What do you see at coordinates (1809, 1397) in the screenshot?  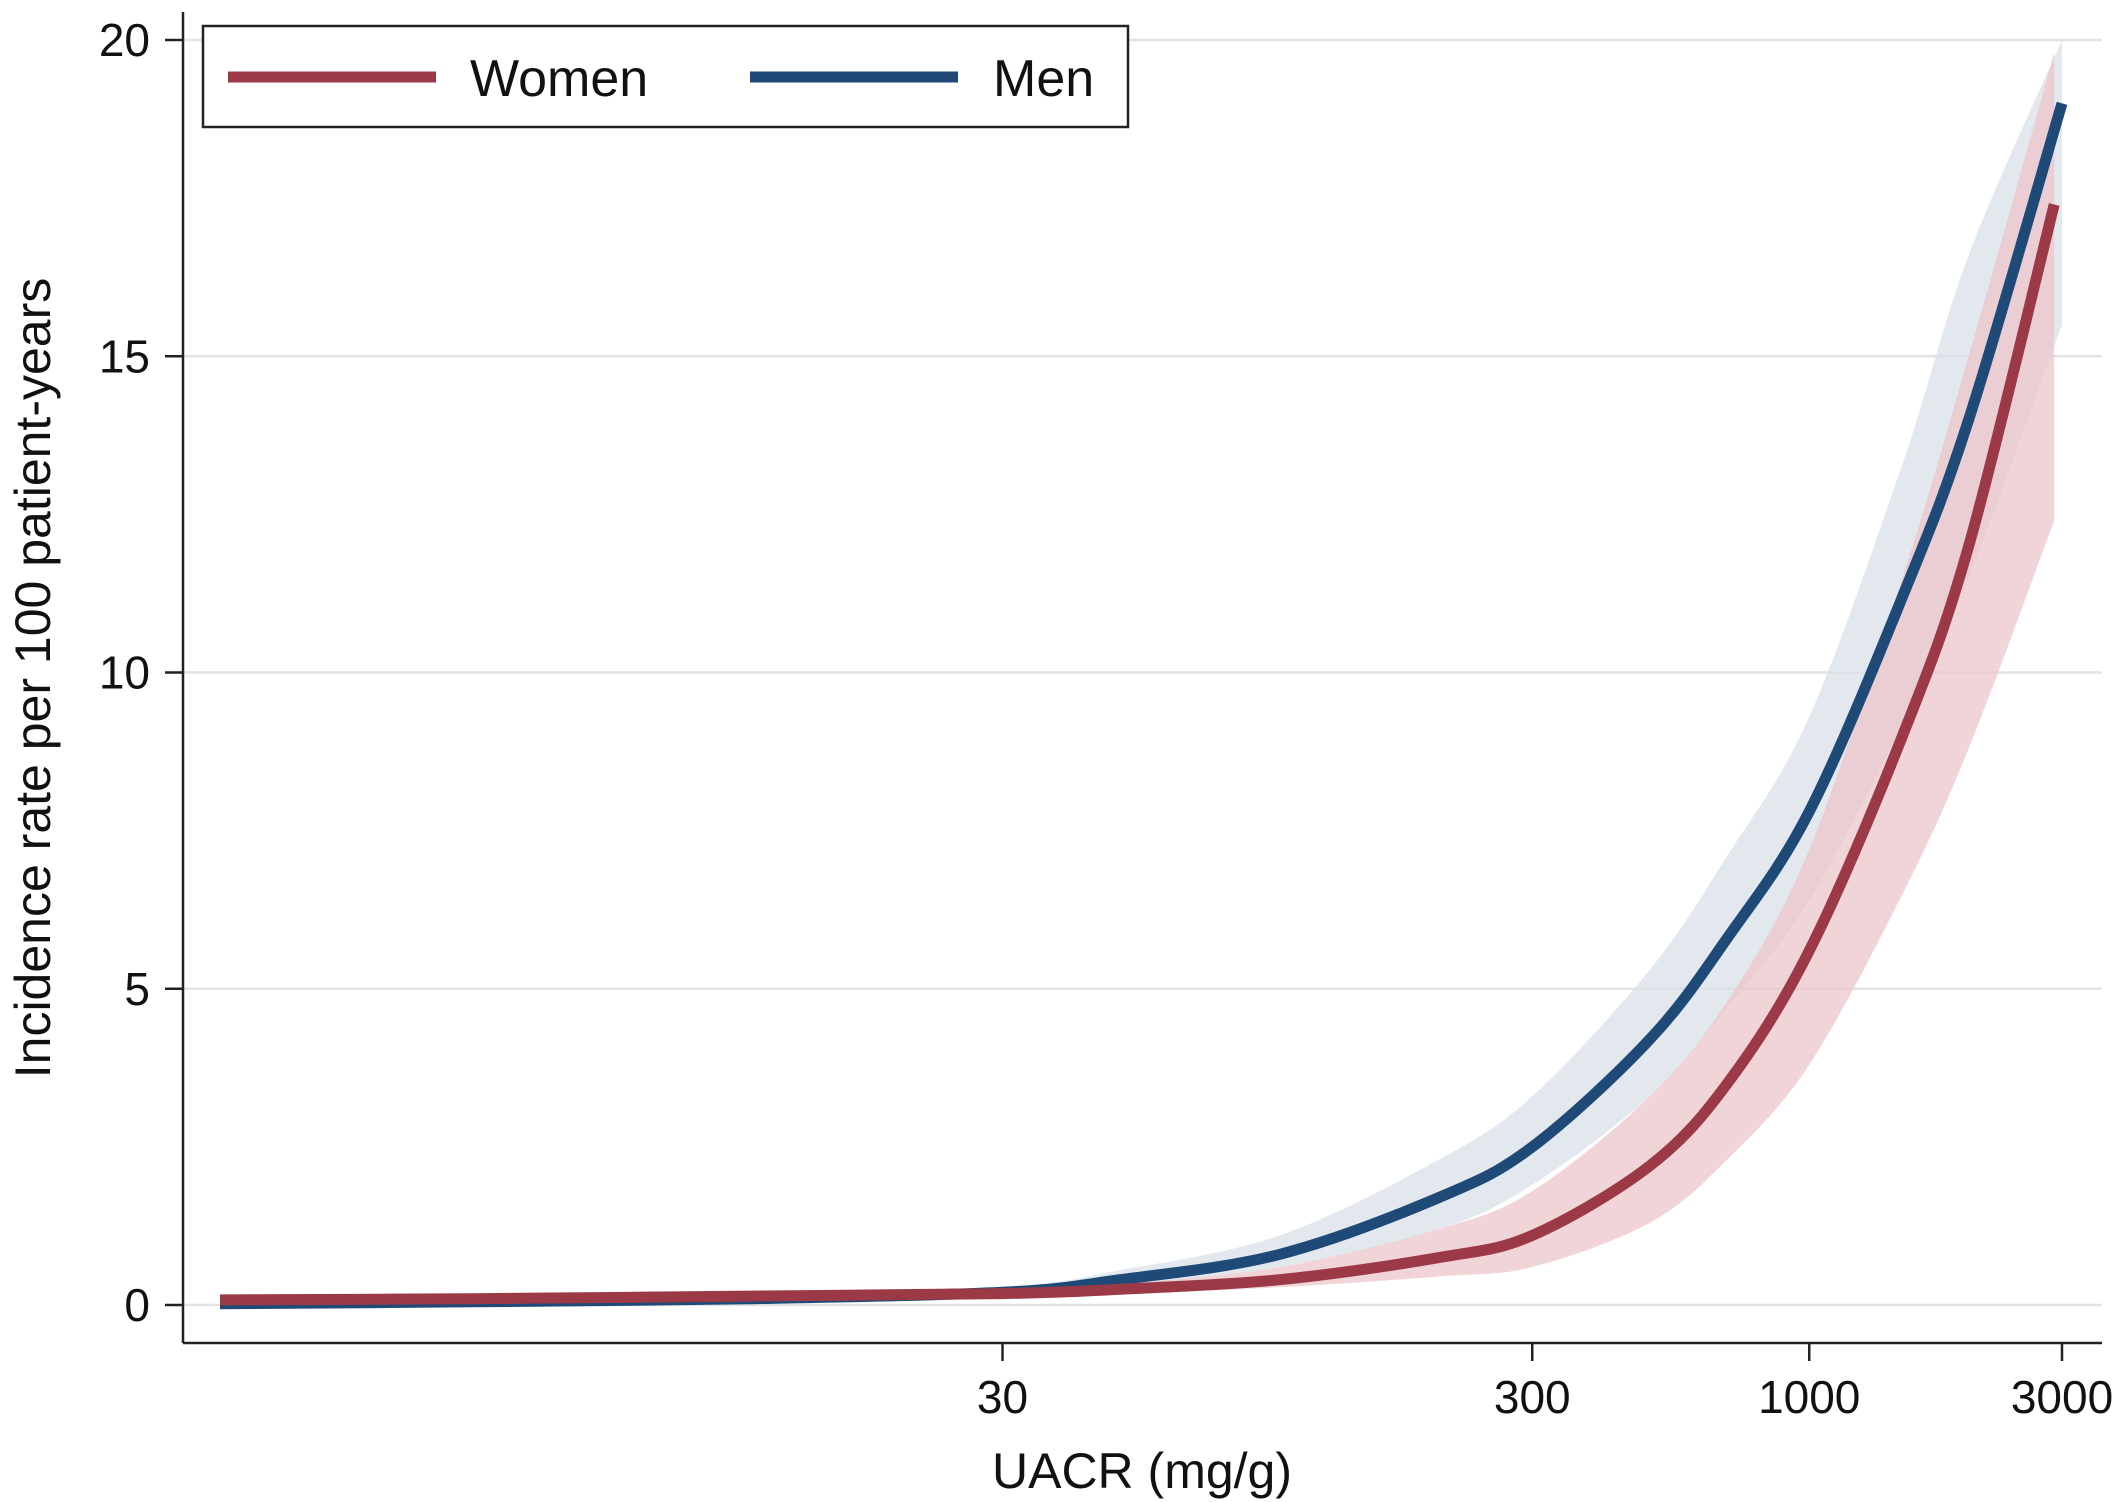 I see `x-tick-label: 1000` at bounding box center [1809, 1397].